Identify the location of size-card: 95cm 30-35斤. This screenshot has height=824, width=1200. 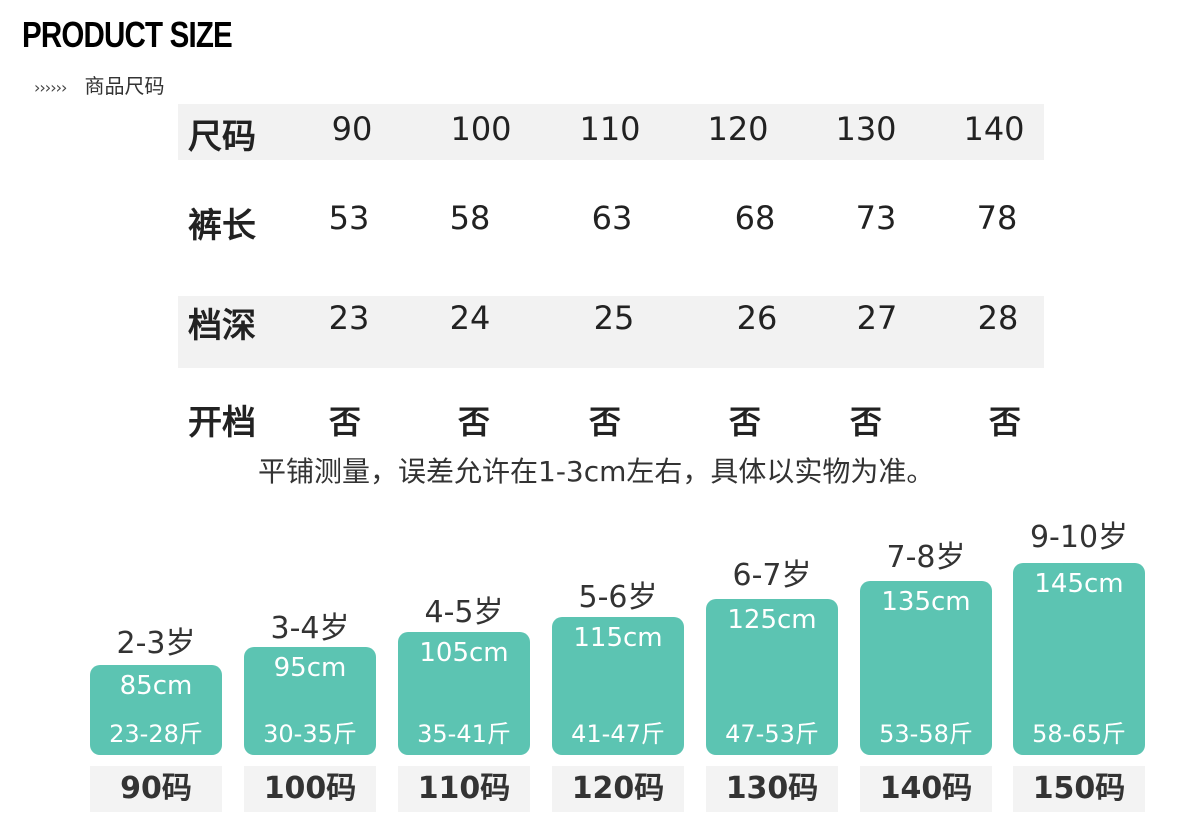
(310, 701).